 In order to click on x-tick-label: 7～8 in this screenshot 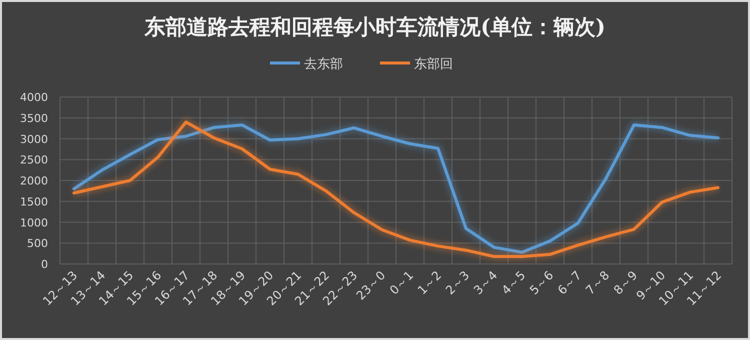, I will do `click(597, 283)`.